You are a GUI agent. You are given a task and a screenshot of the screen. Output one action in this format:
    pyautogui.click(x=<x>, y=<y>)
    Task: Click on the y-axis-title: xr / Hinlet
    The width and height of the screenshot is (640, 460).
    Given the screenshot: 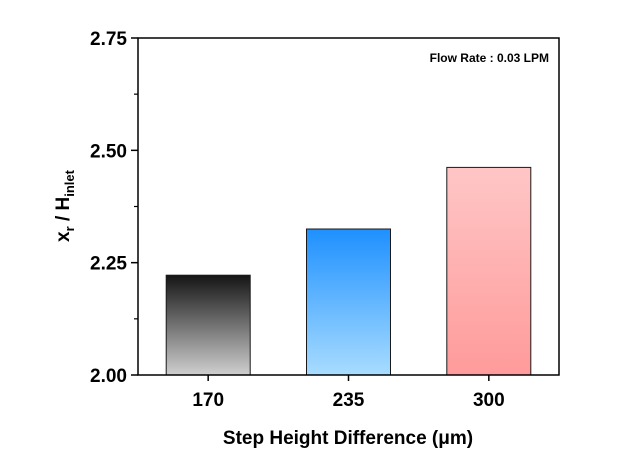 What is the action you would take?
    pyautogui.click(x=65, y=205)
    